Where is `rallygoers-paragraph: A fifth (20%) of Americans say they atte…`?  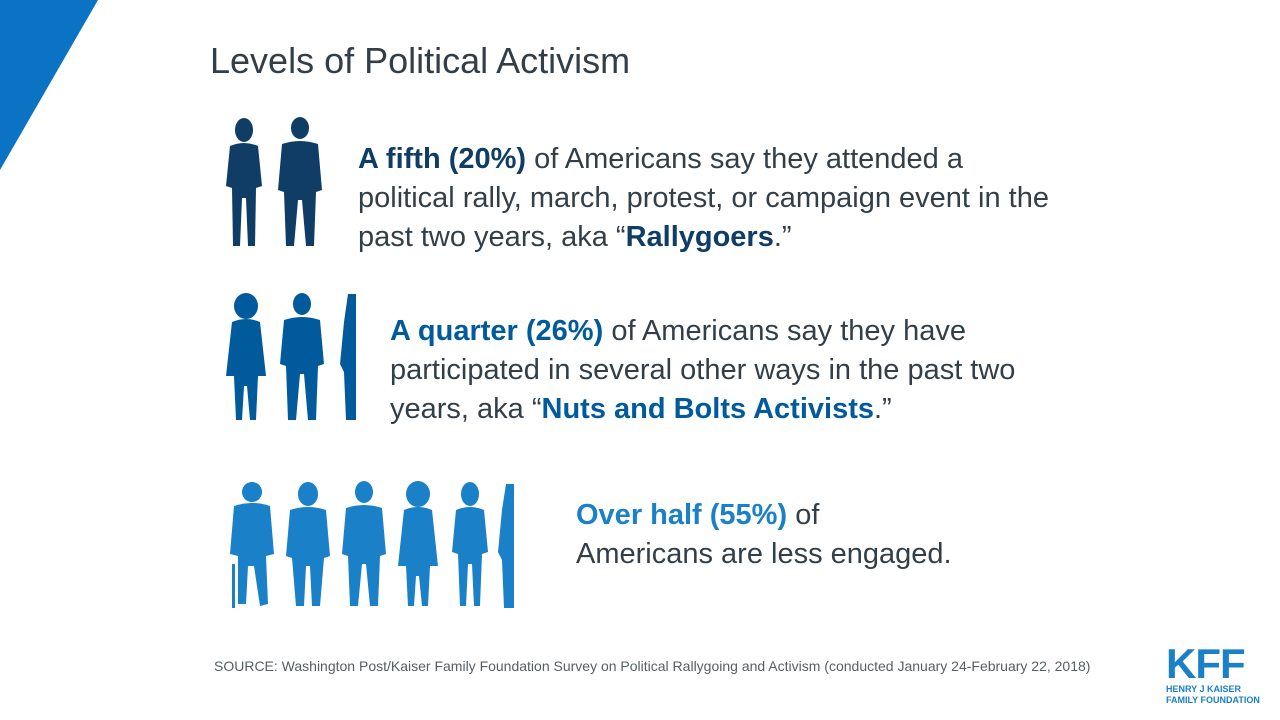 rallygoers-paragraph: A fifth (20%) of Americans say they atte… is located at coordinates (708, 198).